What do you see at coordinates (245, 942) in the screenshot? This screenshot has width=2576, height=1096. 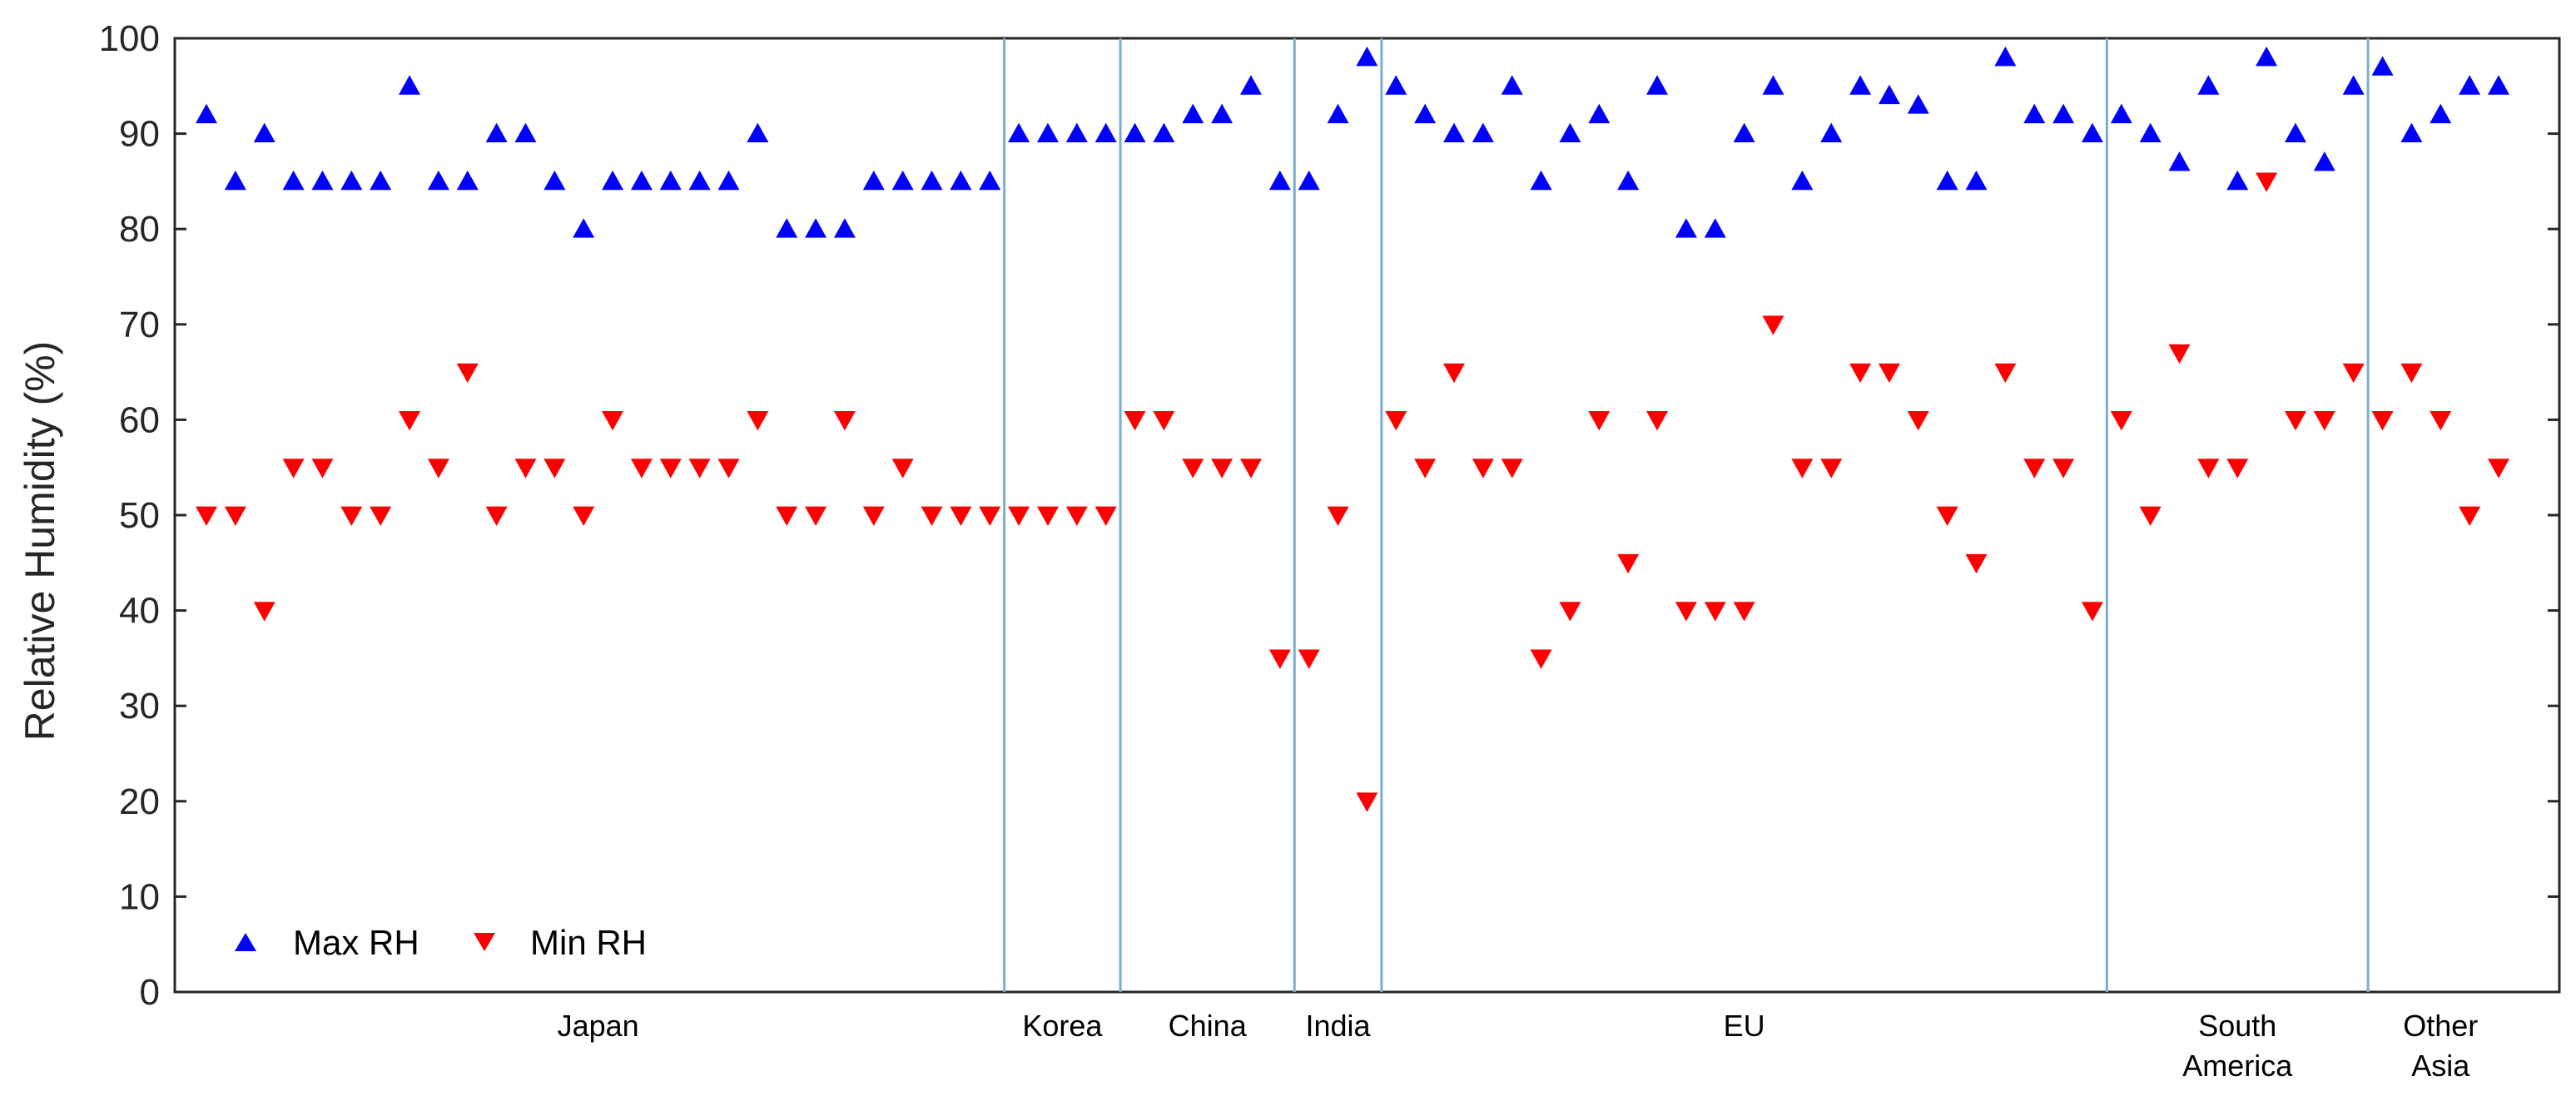 I see `legend-max-marker` at bounding box center [245, 942].